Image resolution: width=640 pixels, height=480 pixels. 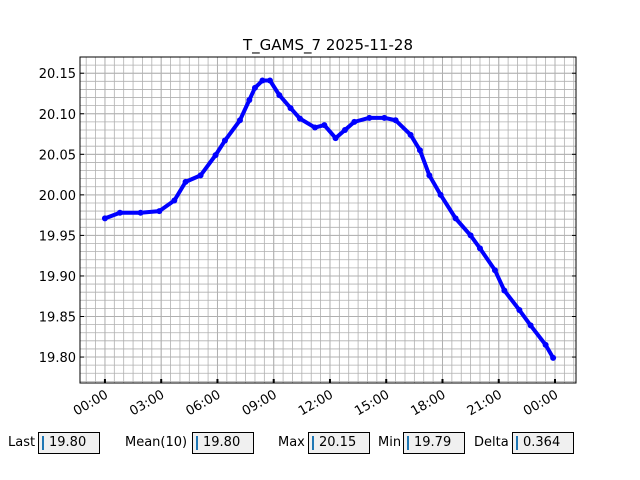 What do you see at coordinates (316, 403) in the screenshot?
I see `x-tick-label: 12:00` at bounding box center [316, 403].